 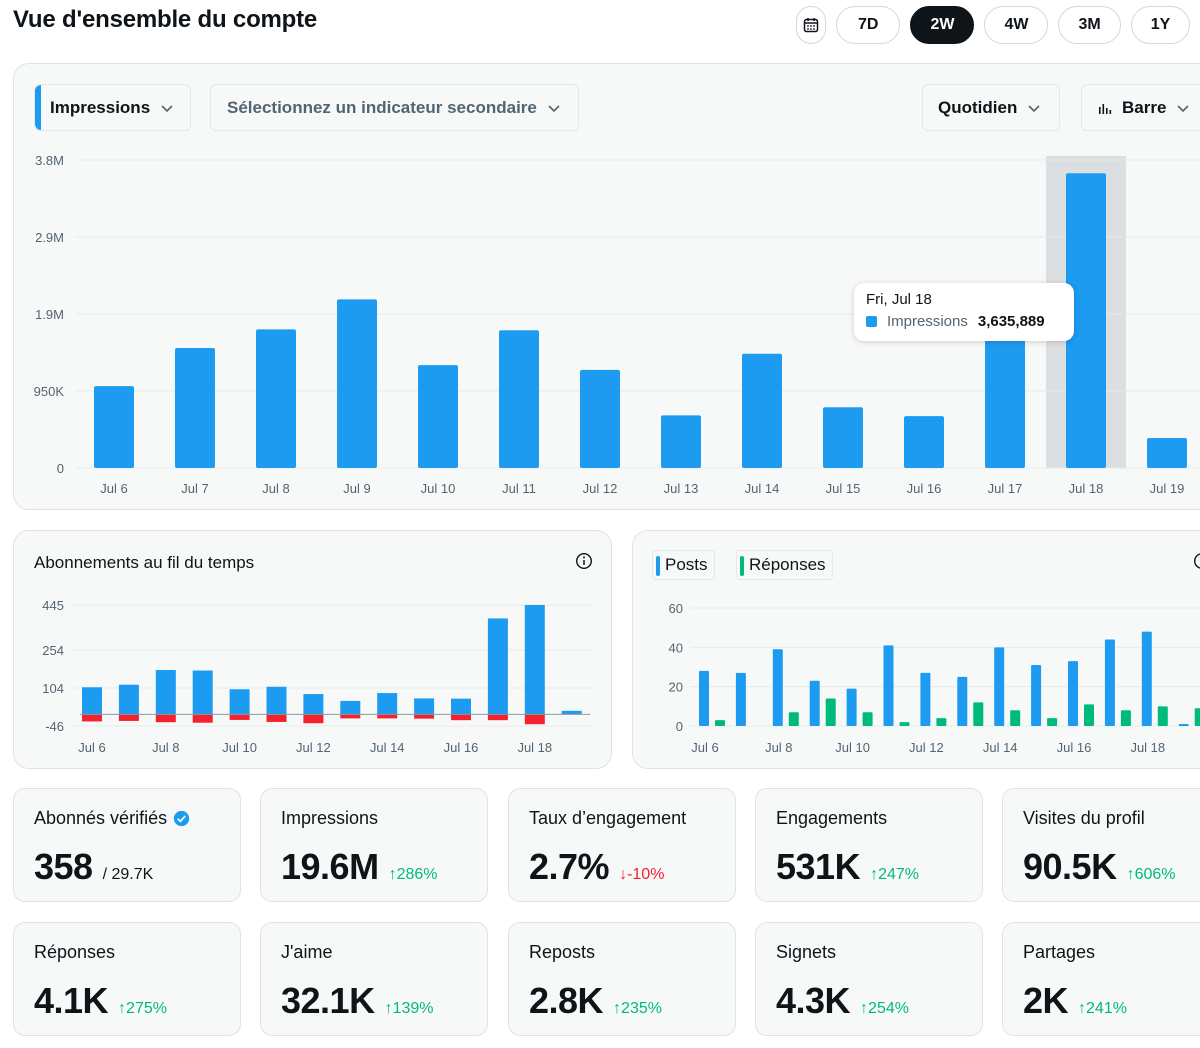 I want to click on stat-label-wrap: Reposts, so click(x=562, y=952).